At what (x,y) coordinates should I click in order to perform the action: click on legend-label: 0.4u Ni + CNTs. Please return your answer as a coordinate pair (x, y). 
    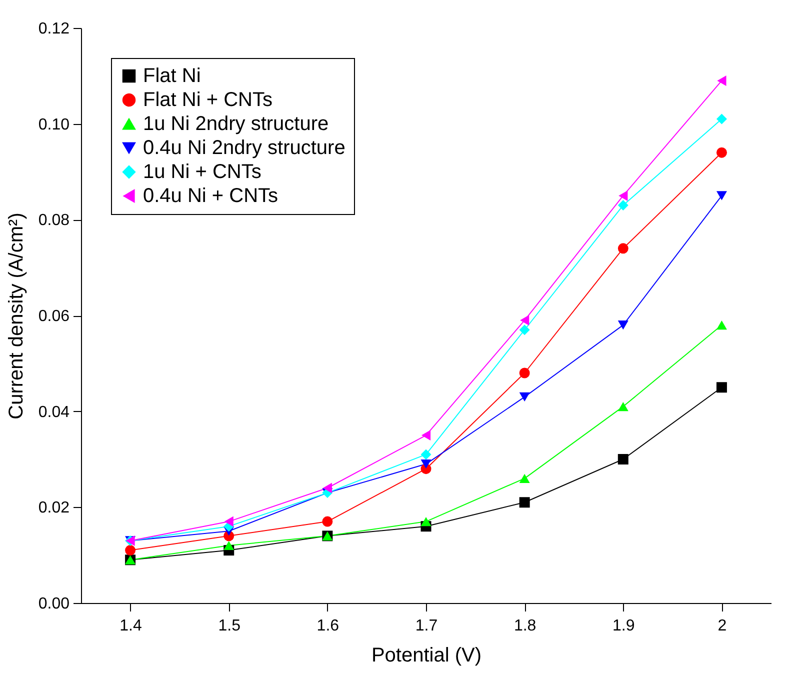
    Looking at the image, I should click on (210, 196).